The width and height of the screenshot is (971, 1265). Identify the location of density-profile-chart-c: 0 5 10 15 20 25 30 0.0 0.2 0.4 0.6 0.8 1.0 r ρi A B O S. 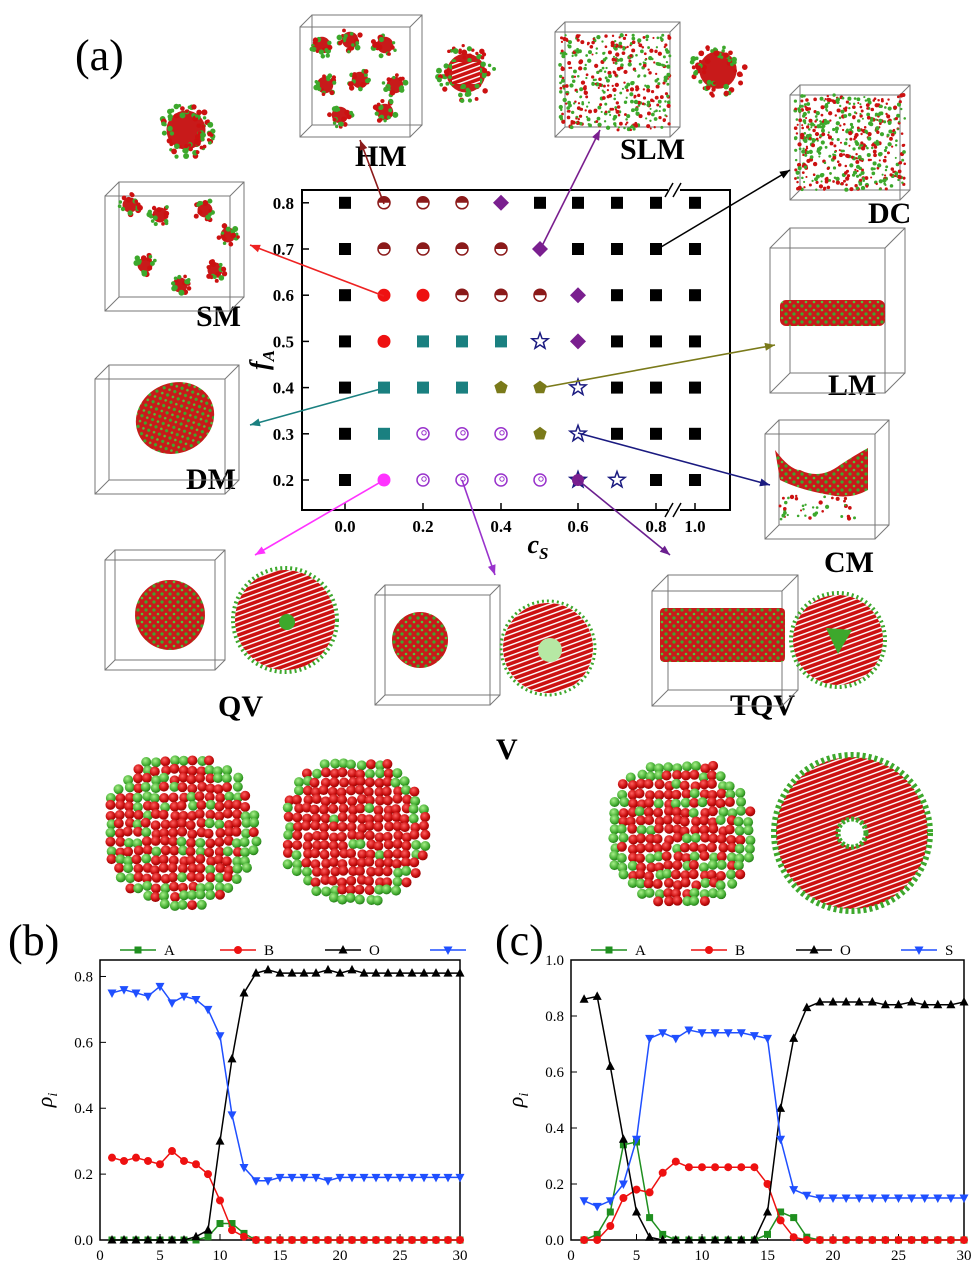
(737, 1104).